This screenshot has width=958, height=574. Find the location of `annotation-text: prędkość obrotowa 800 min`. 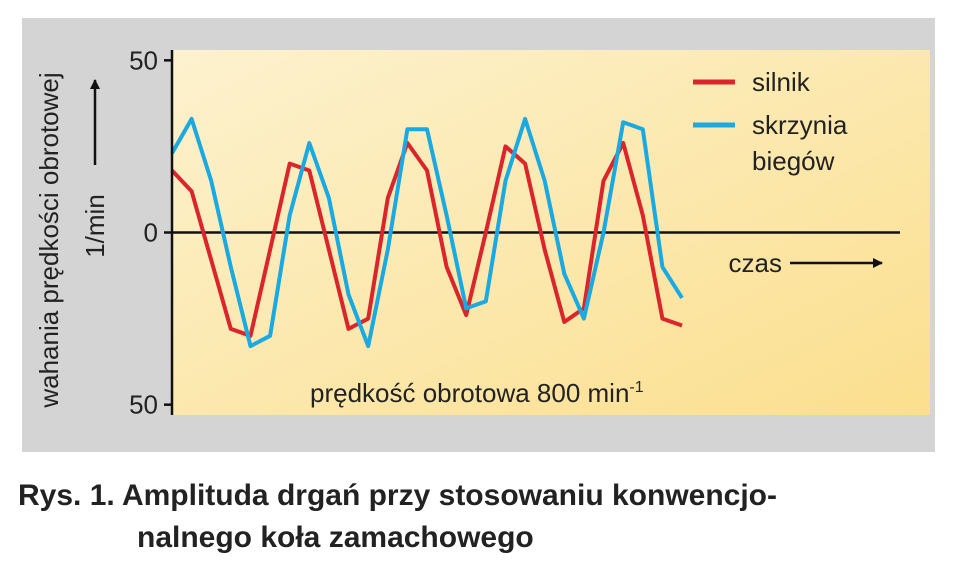

annotation-text: prędkość obrotowa 800 min is located at coordinates (469, 393).